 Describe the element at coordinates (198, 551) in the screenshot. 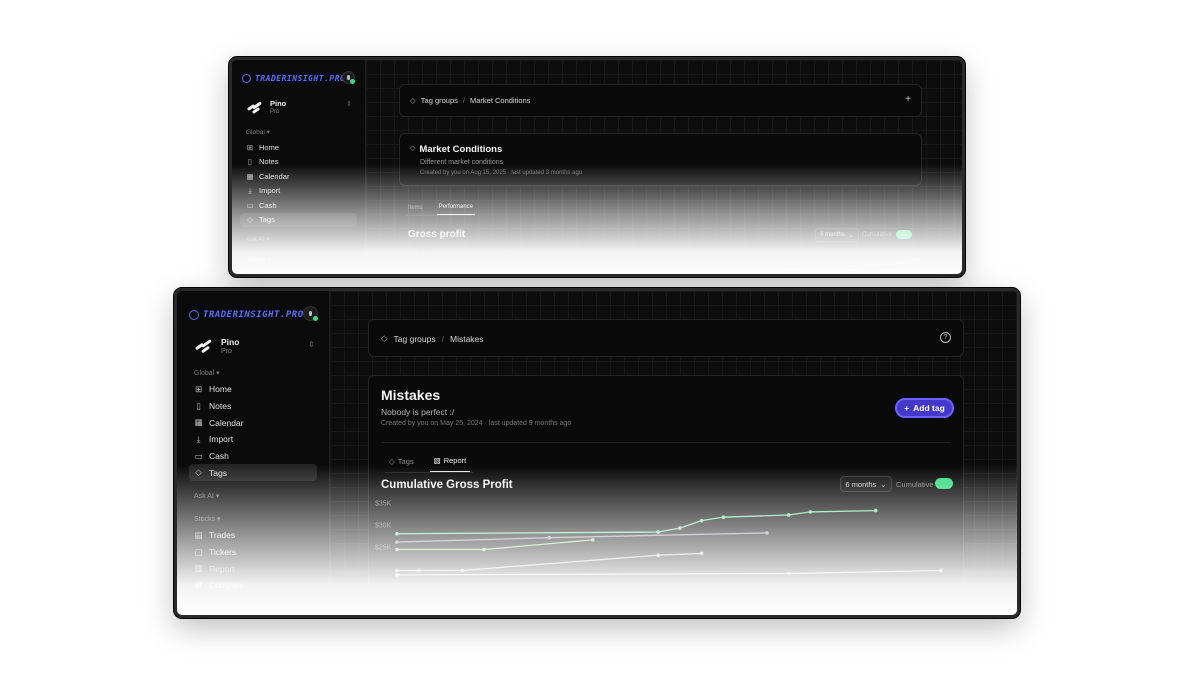

I see `ticker-icon: ▢` at that location.